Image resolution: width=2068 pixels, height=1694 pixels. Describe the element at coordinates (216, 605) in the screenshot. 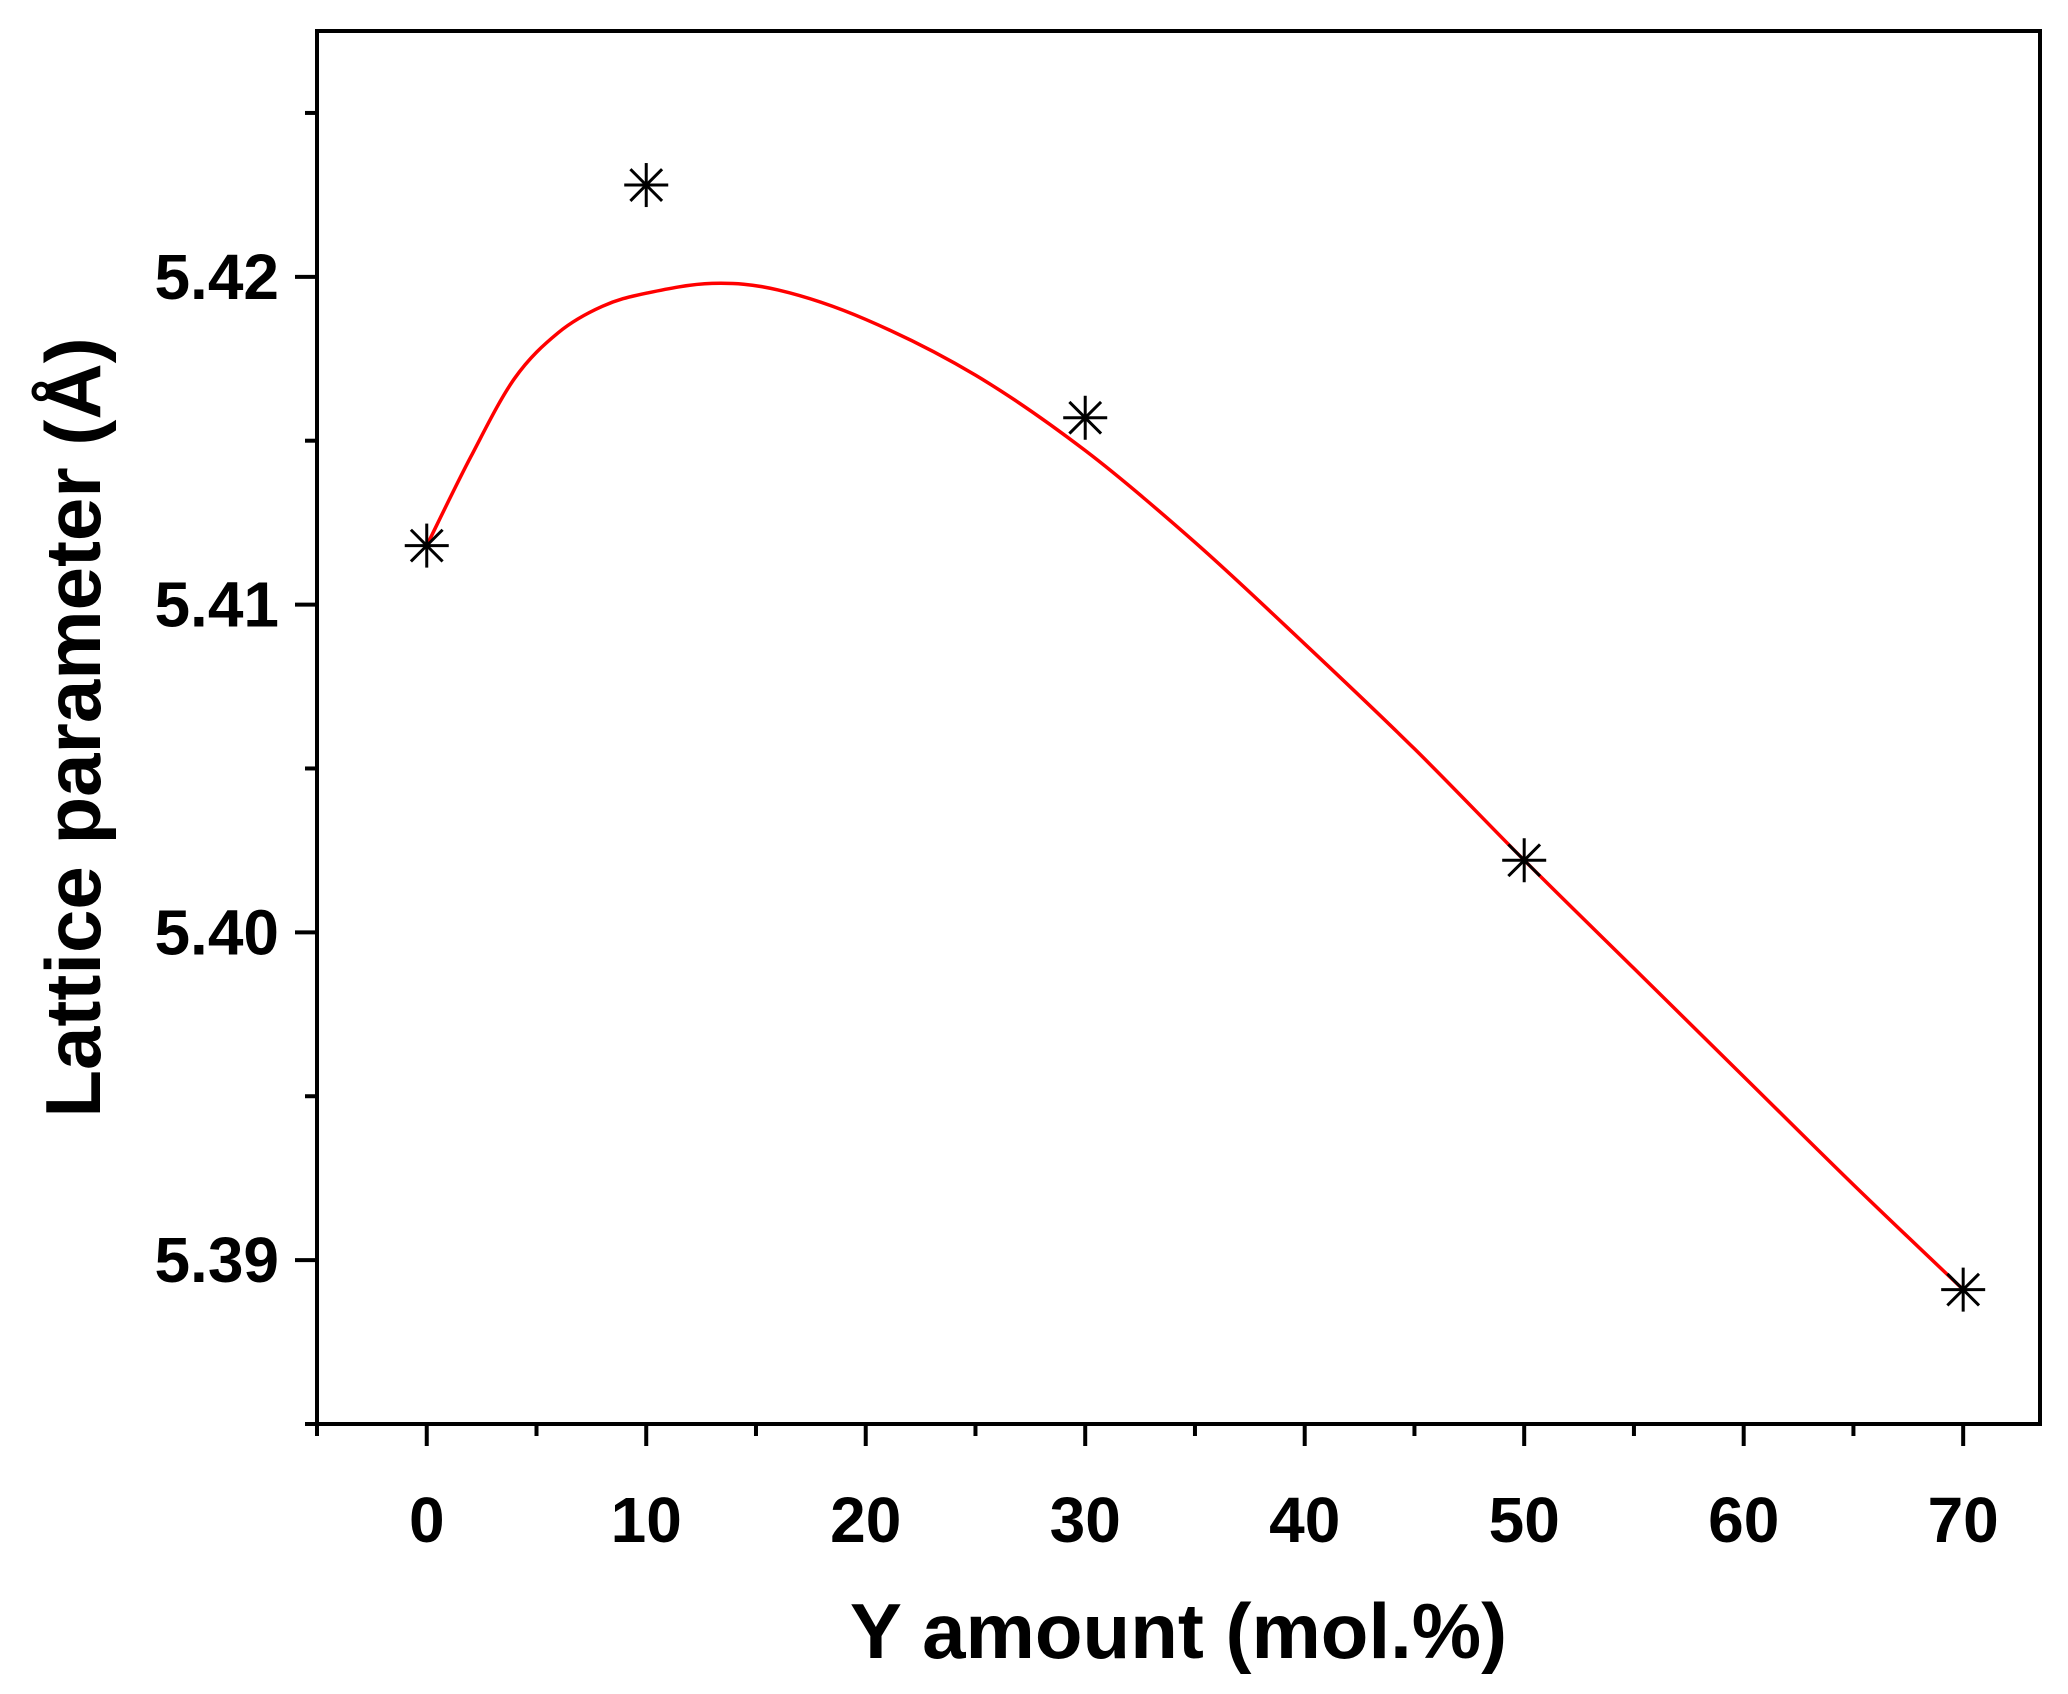

I see `y-tick-label: 5.41` at that location.